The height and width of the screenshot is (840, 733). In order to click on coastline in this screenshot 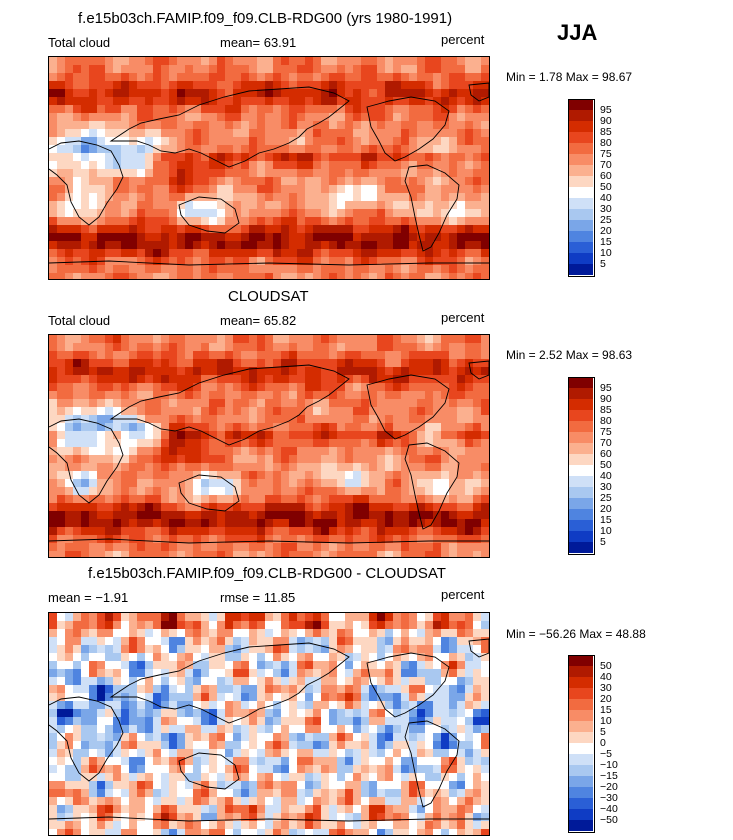, I will do `click(478, 370)`.